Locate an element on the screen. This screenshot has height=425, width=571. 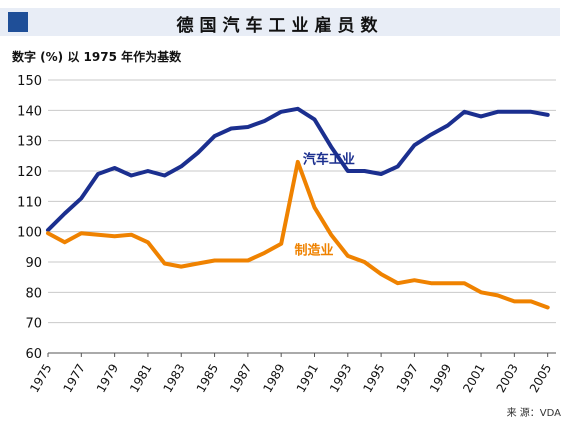
x-tick-label: 2005 is located at coordinates (540, 378).